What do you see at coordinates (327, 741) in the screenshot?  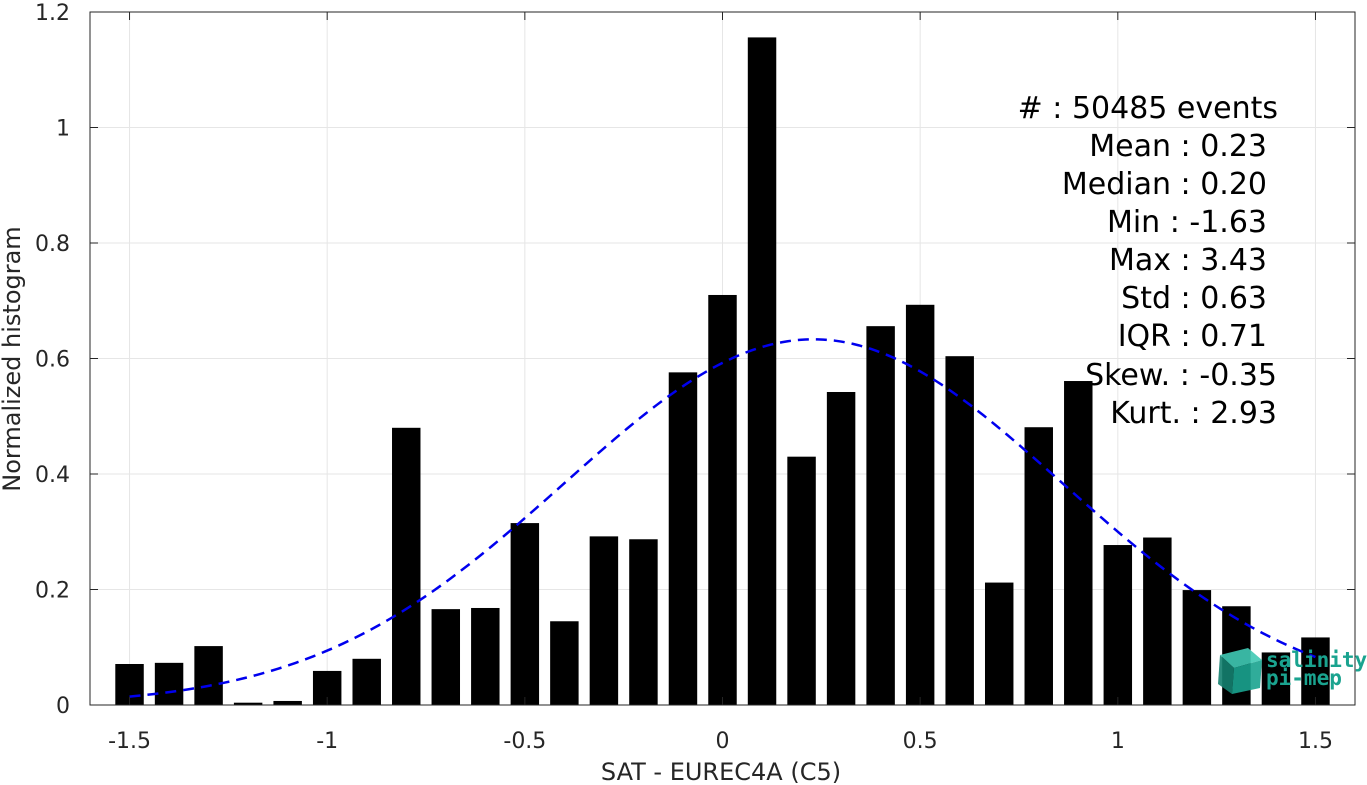 I see `x-tick-label: -1` at bounding box center [327, 741].